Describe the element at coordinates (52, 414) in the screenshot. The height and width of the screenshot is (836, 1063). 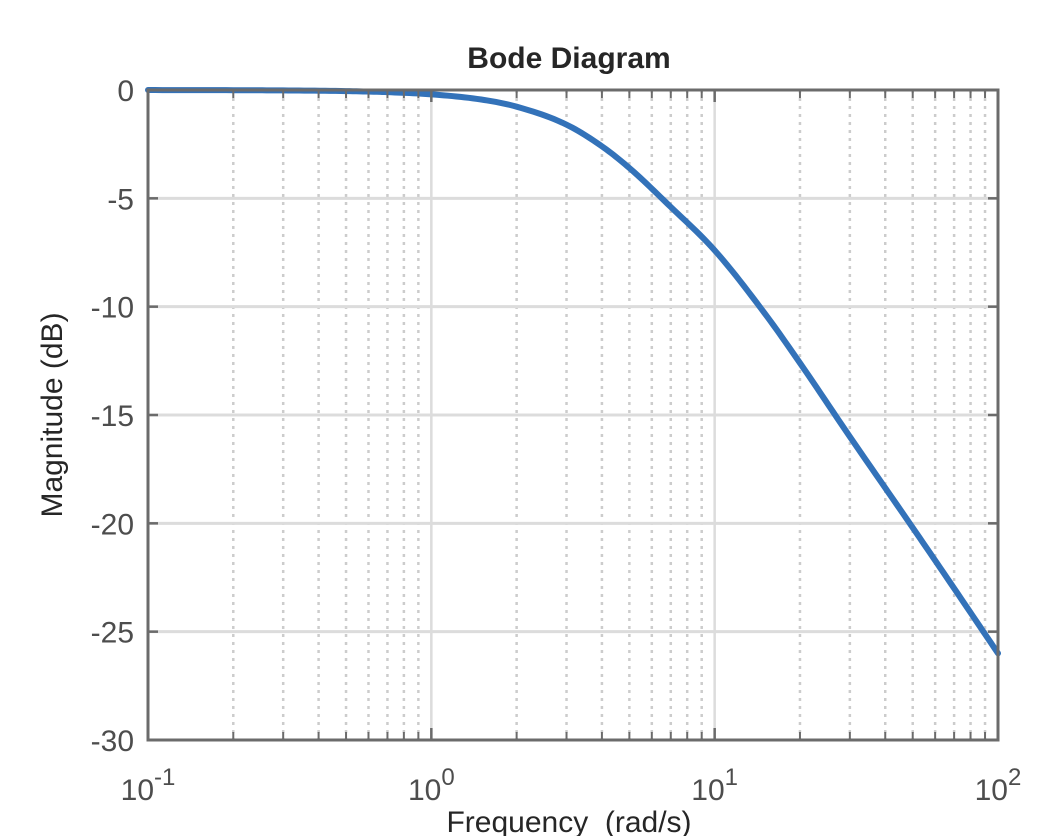
I see `y-axis-label: Magnitude (dB)` at that location.